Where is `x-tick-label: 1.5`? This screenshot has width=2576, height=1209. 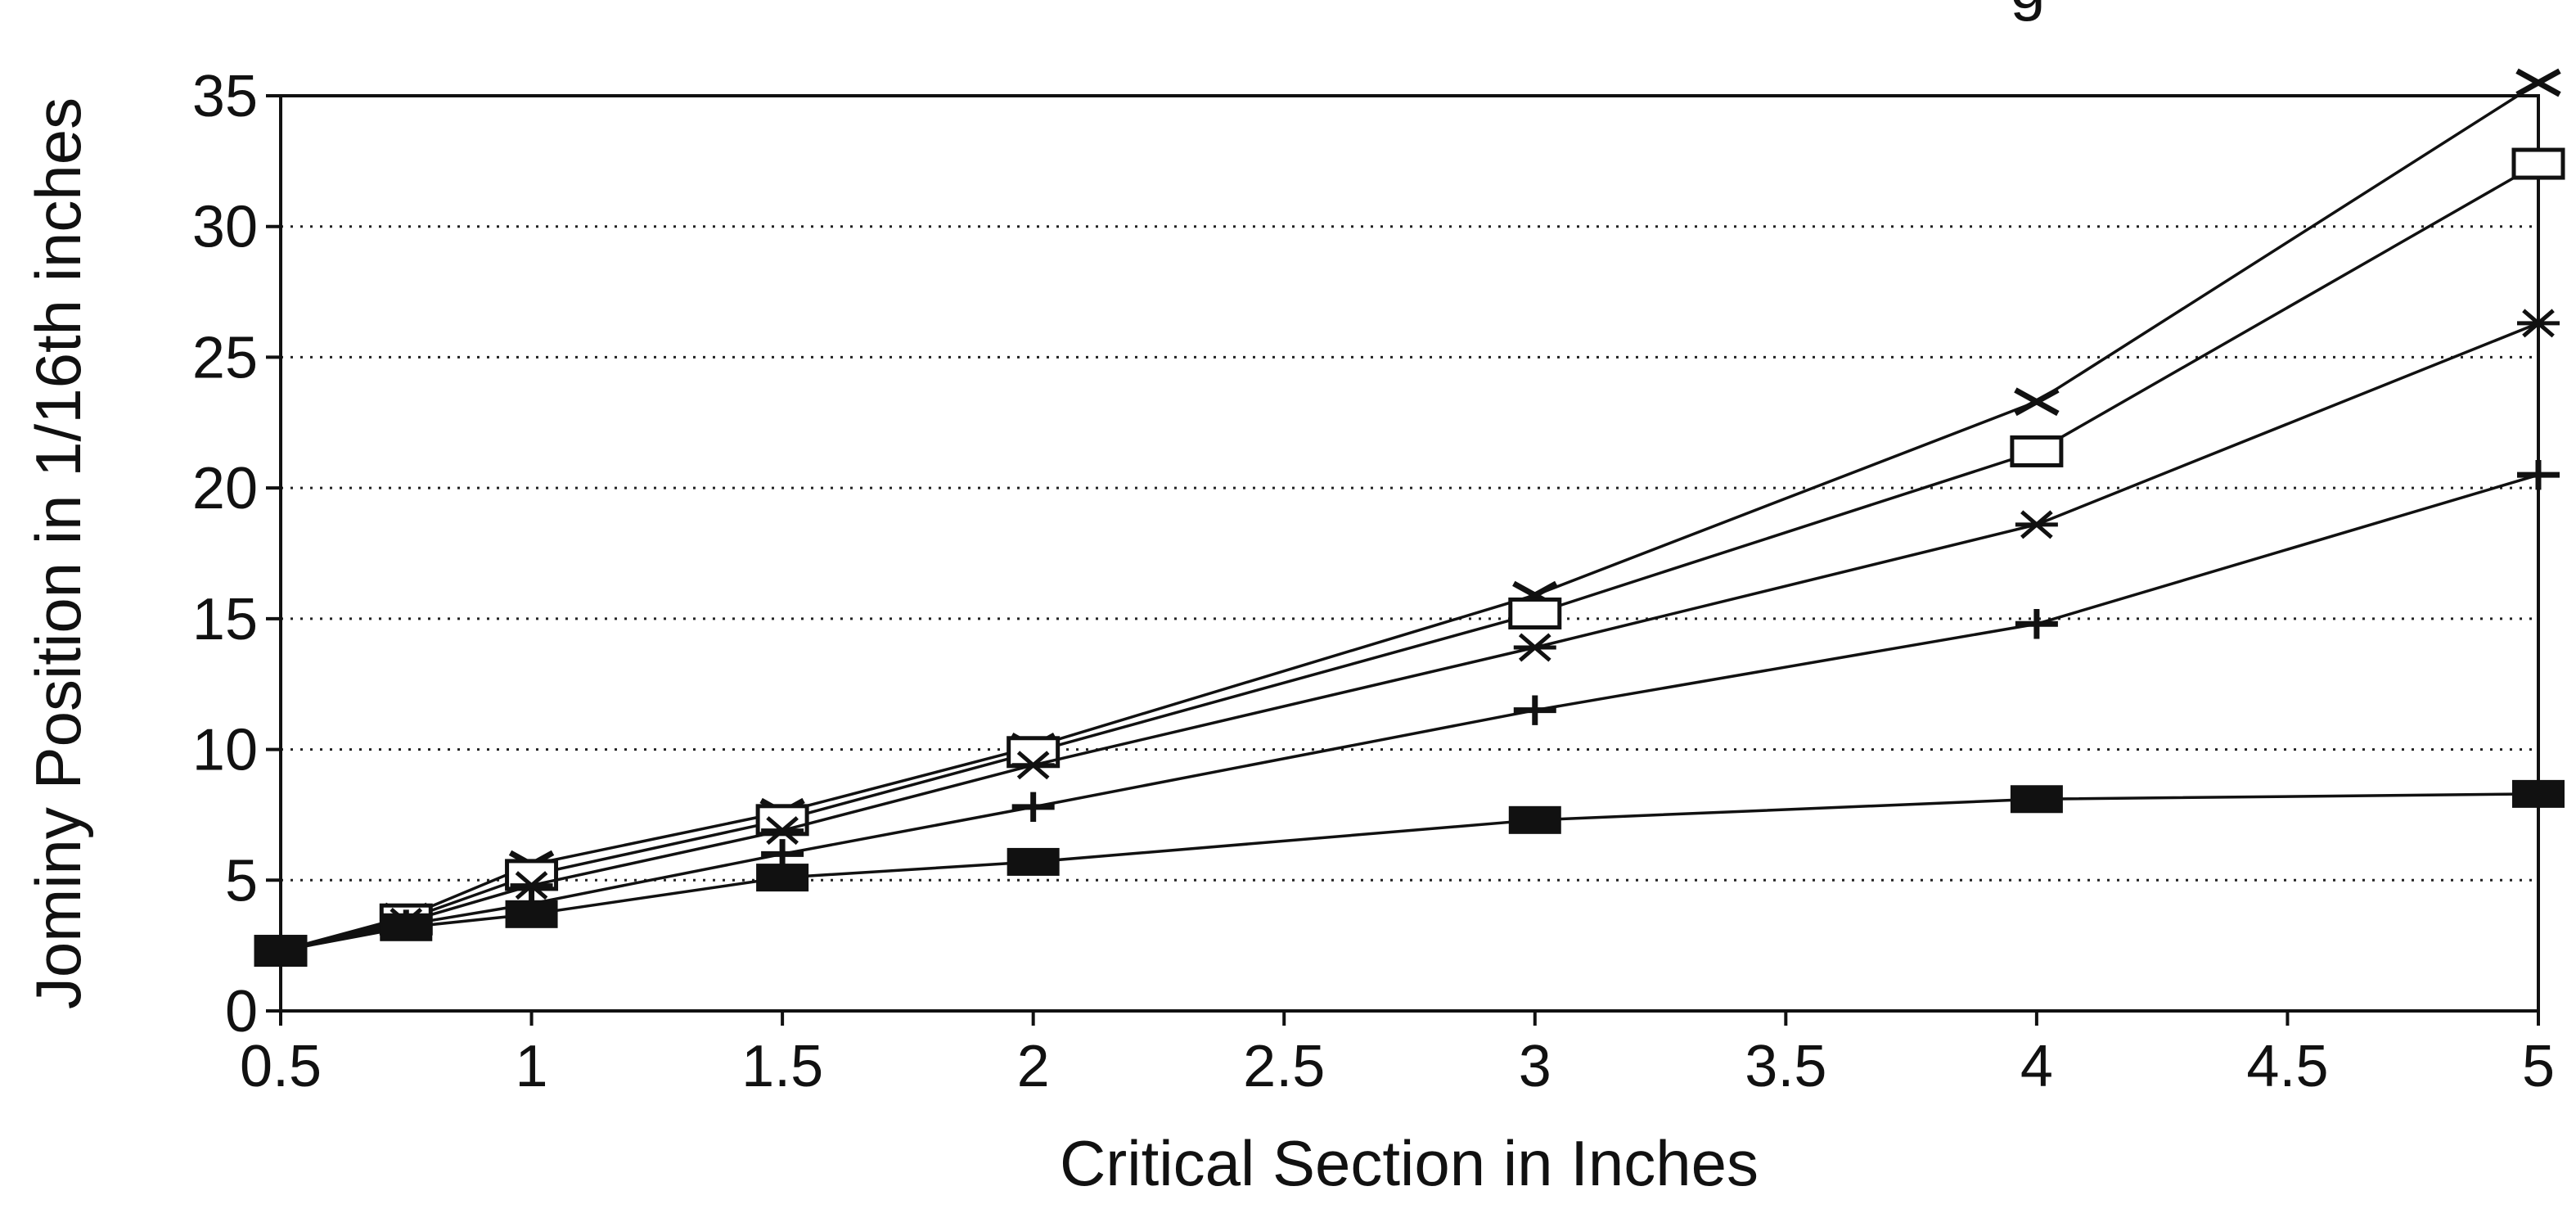 x-tick-label: 1.5 is located at coordinates (782, 1066).